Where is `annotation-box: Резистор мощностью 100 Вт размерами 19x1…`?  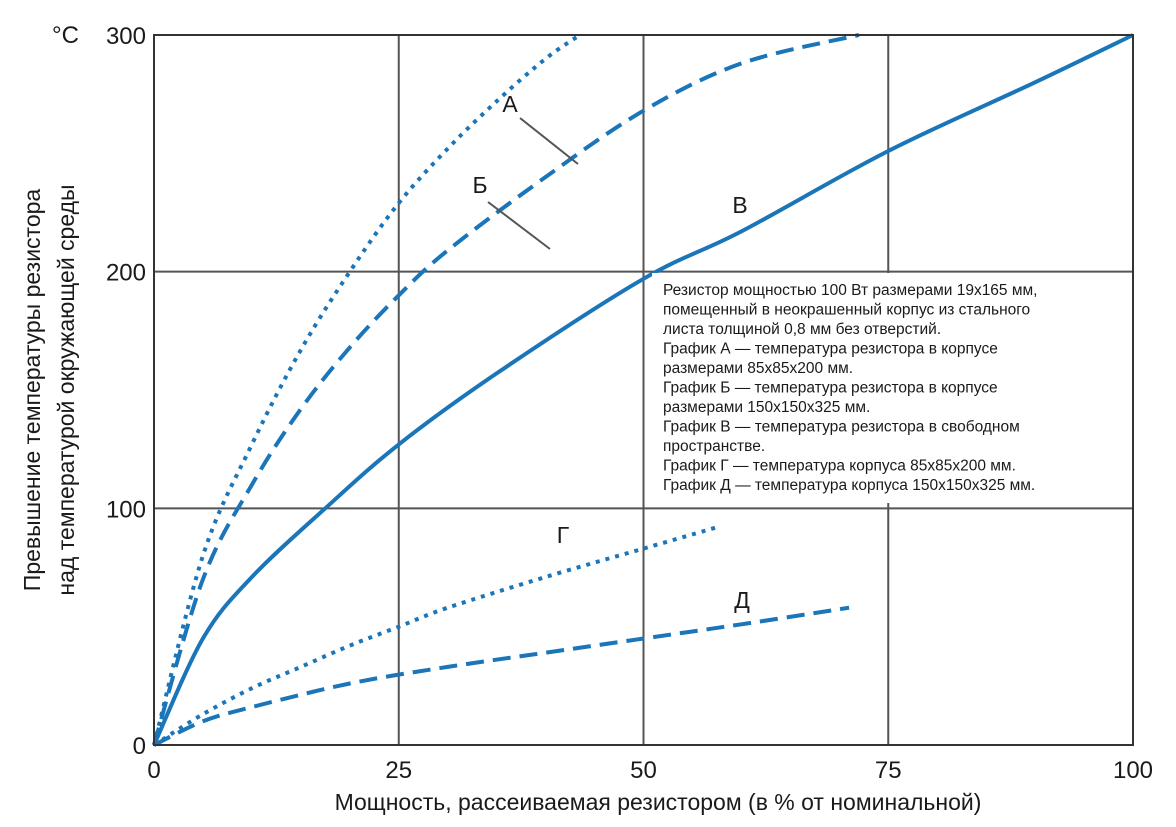 annotation-box: Резистор мощностью 100 Вт размерами 19x1… is located at coordinates (887, 388).